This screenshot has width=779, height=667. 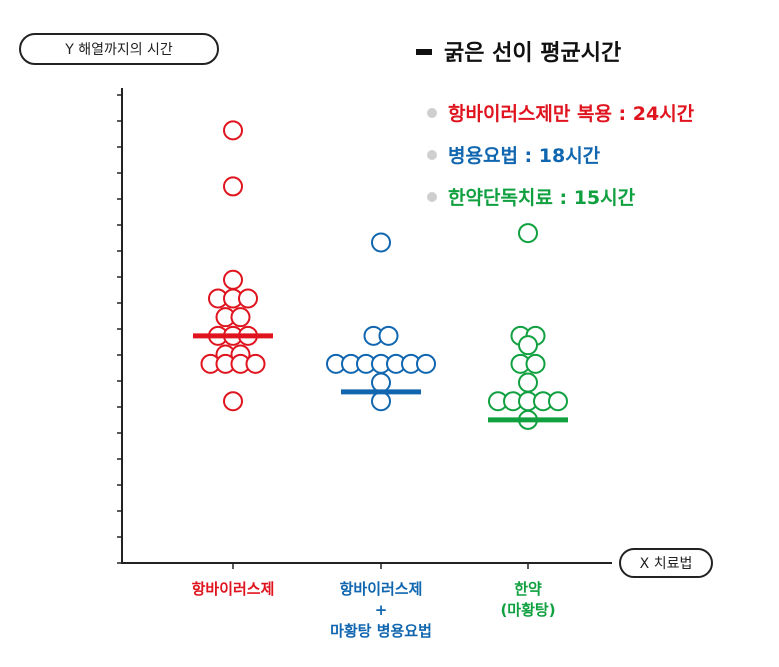 What do you see at coordinates (381, 610) in the screenshot?
I see `category-label: +` at bounding box center [381, 610].